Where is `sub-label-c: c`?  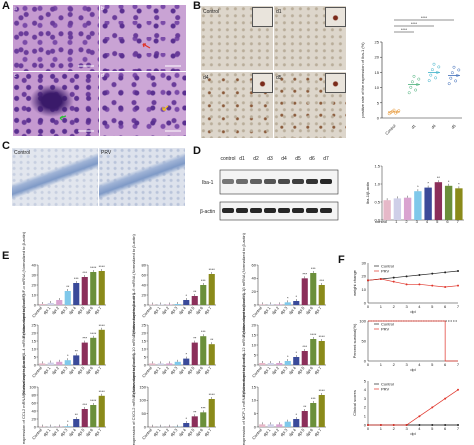 sub-label-c: c is located at coordinates (15, 76).